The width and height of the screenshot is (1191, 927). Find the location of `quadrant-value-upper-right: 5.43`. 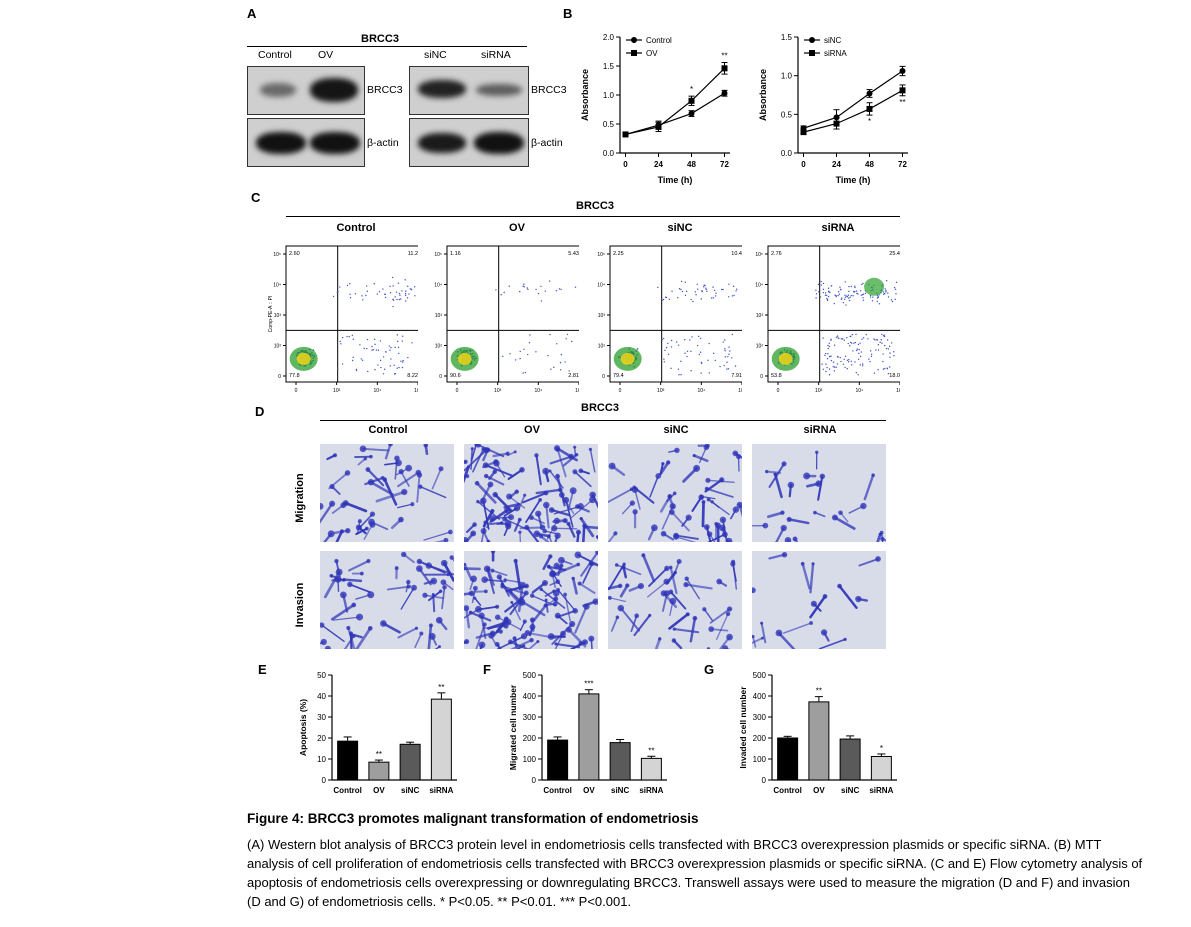

quadrant-value-upper-right: 5.43 is located at coordinates (573, 254).